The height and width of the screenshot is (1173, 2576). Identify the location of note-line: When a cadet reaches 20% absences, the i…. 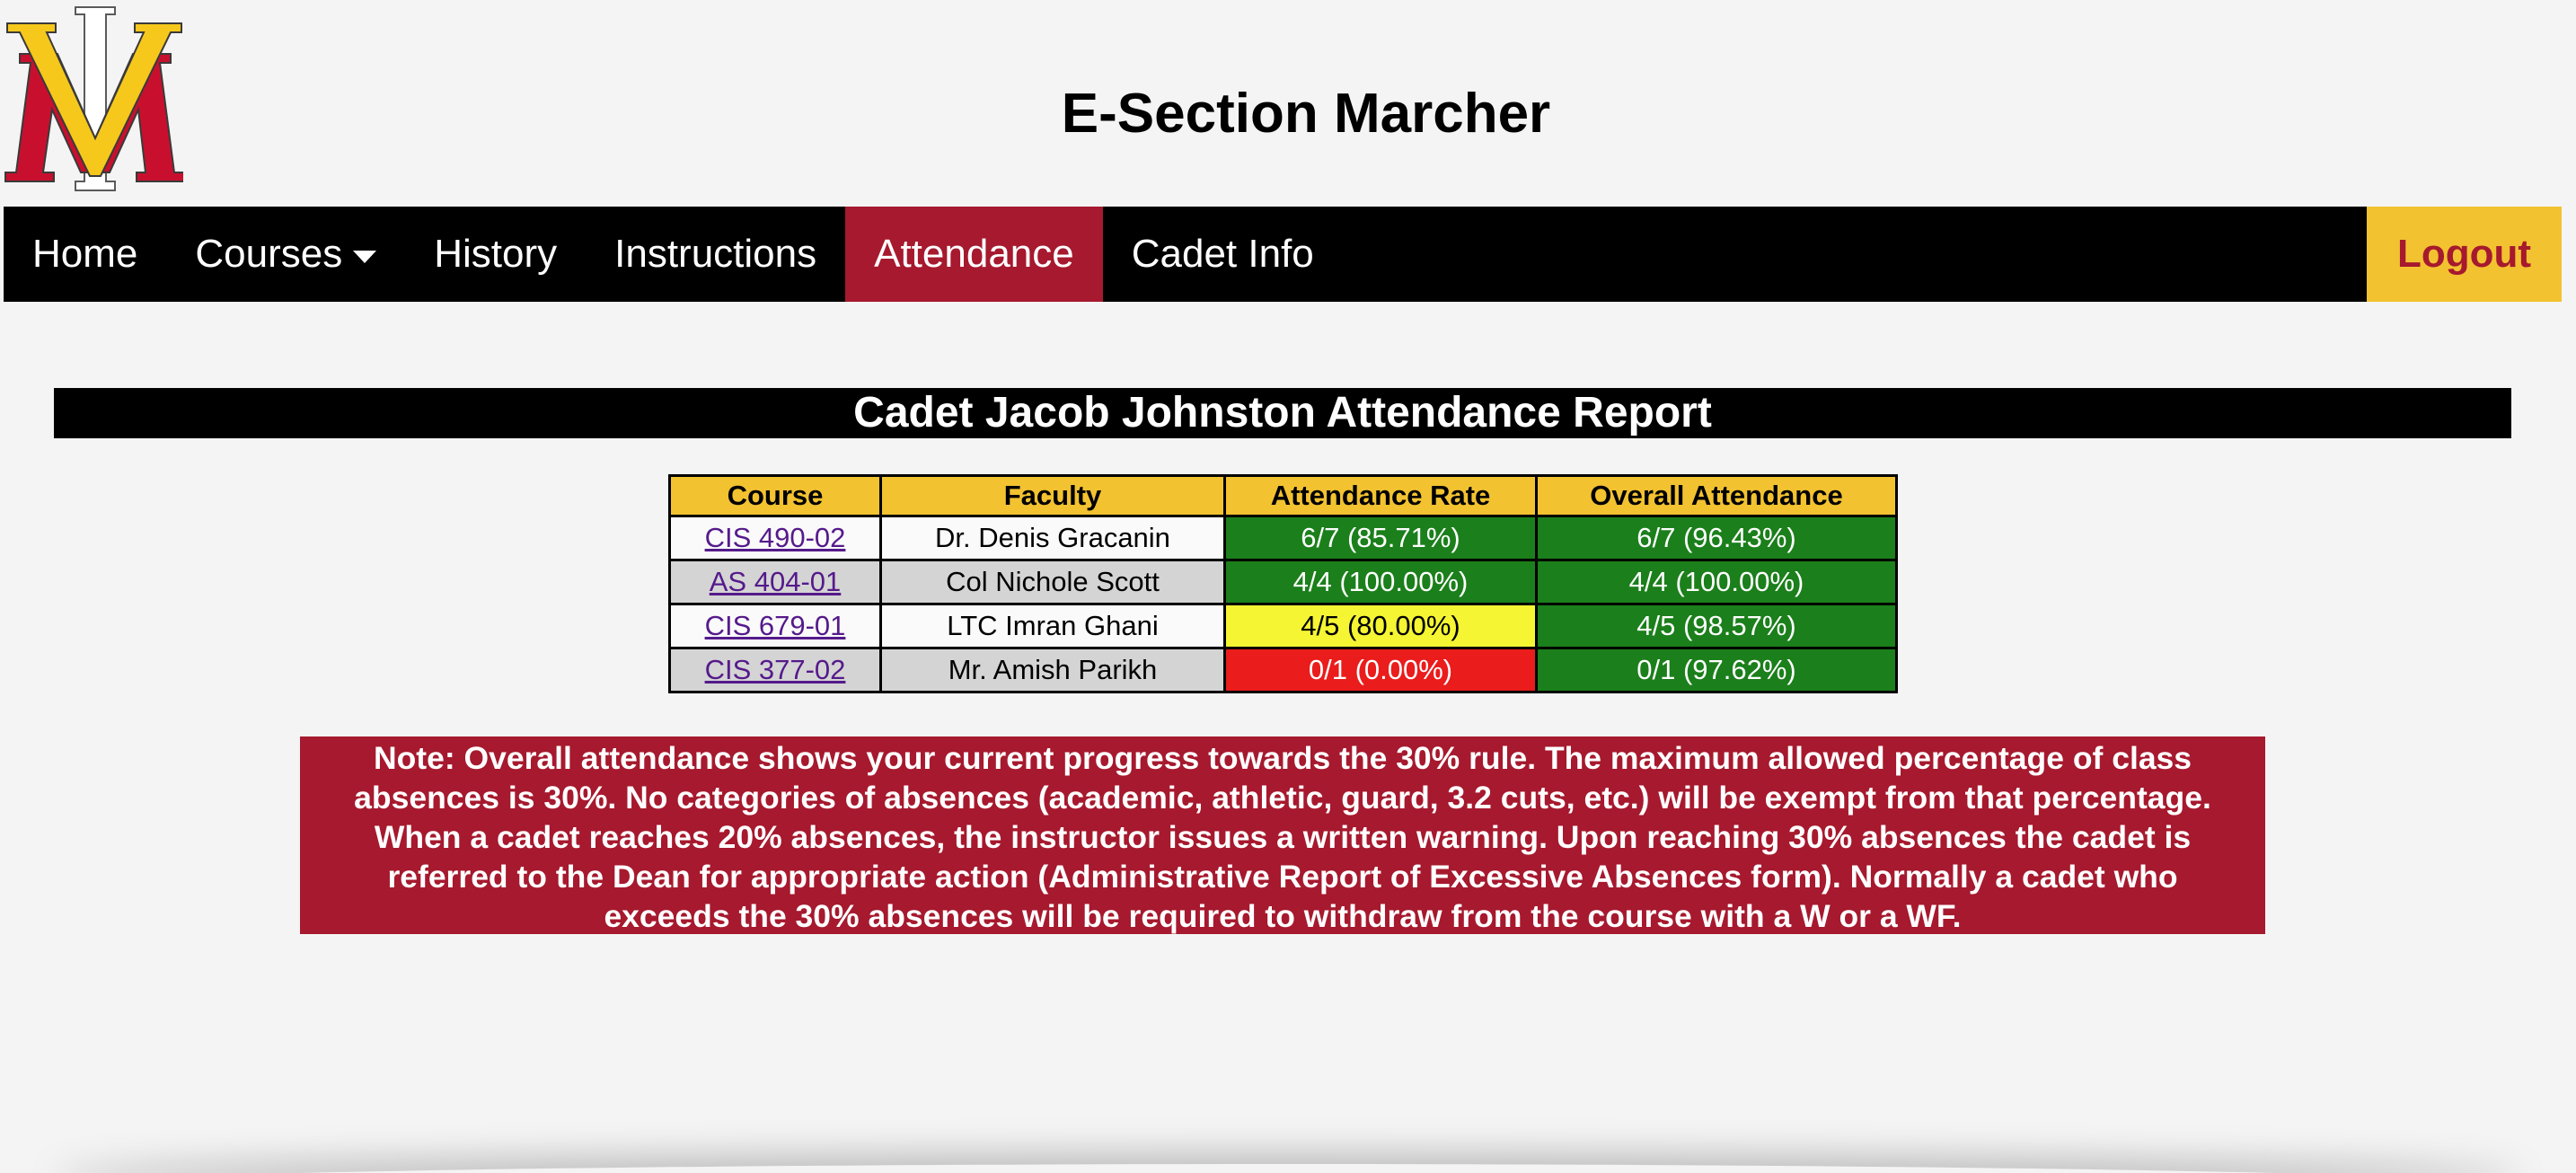
(1283, 837).